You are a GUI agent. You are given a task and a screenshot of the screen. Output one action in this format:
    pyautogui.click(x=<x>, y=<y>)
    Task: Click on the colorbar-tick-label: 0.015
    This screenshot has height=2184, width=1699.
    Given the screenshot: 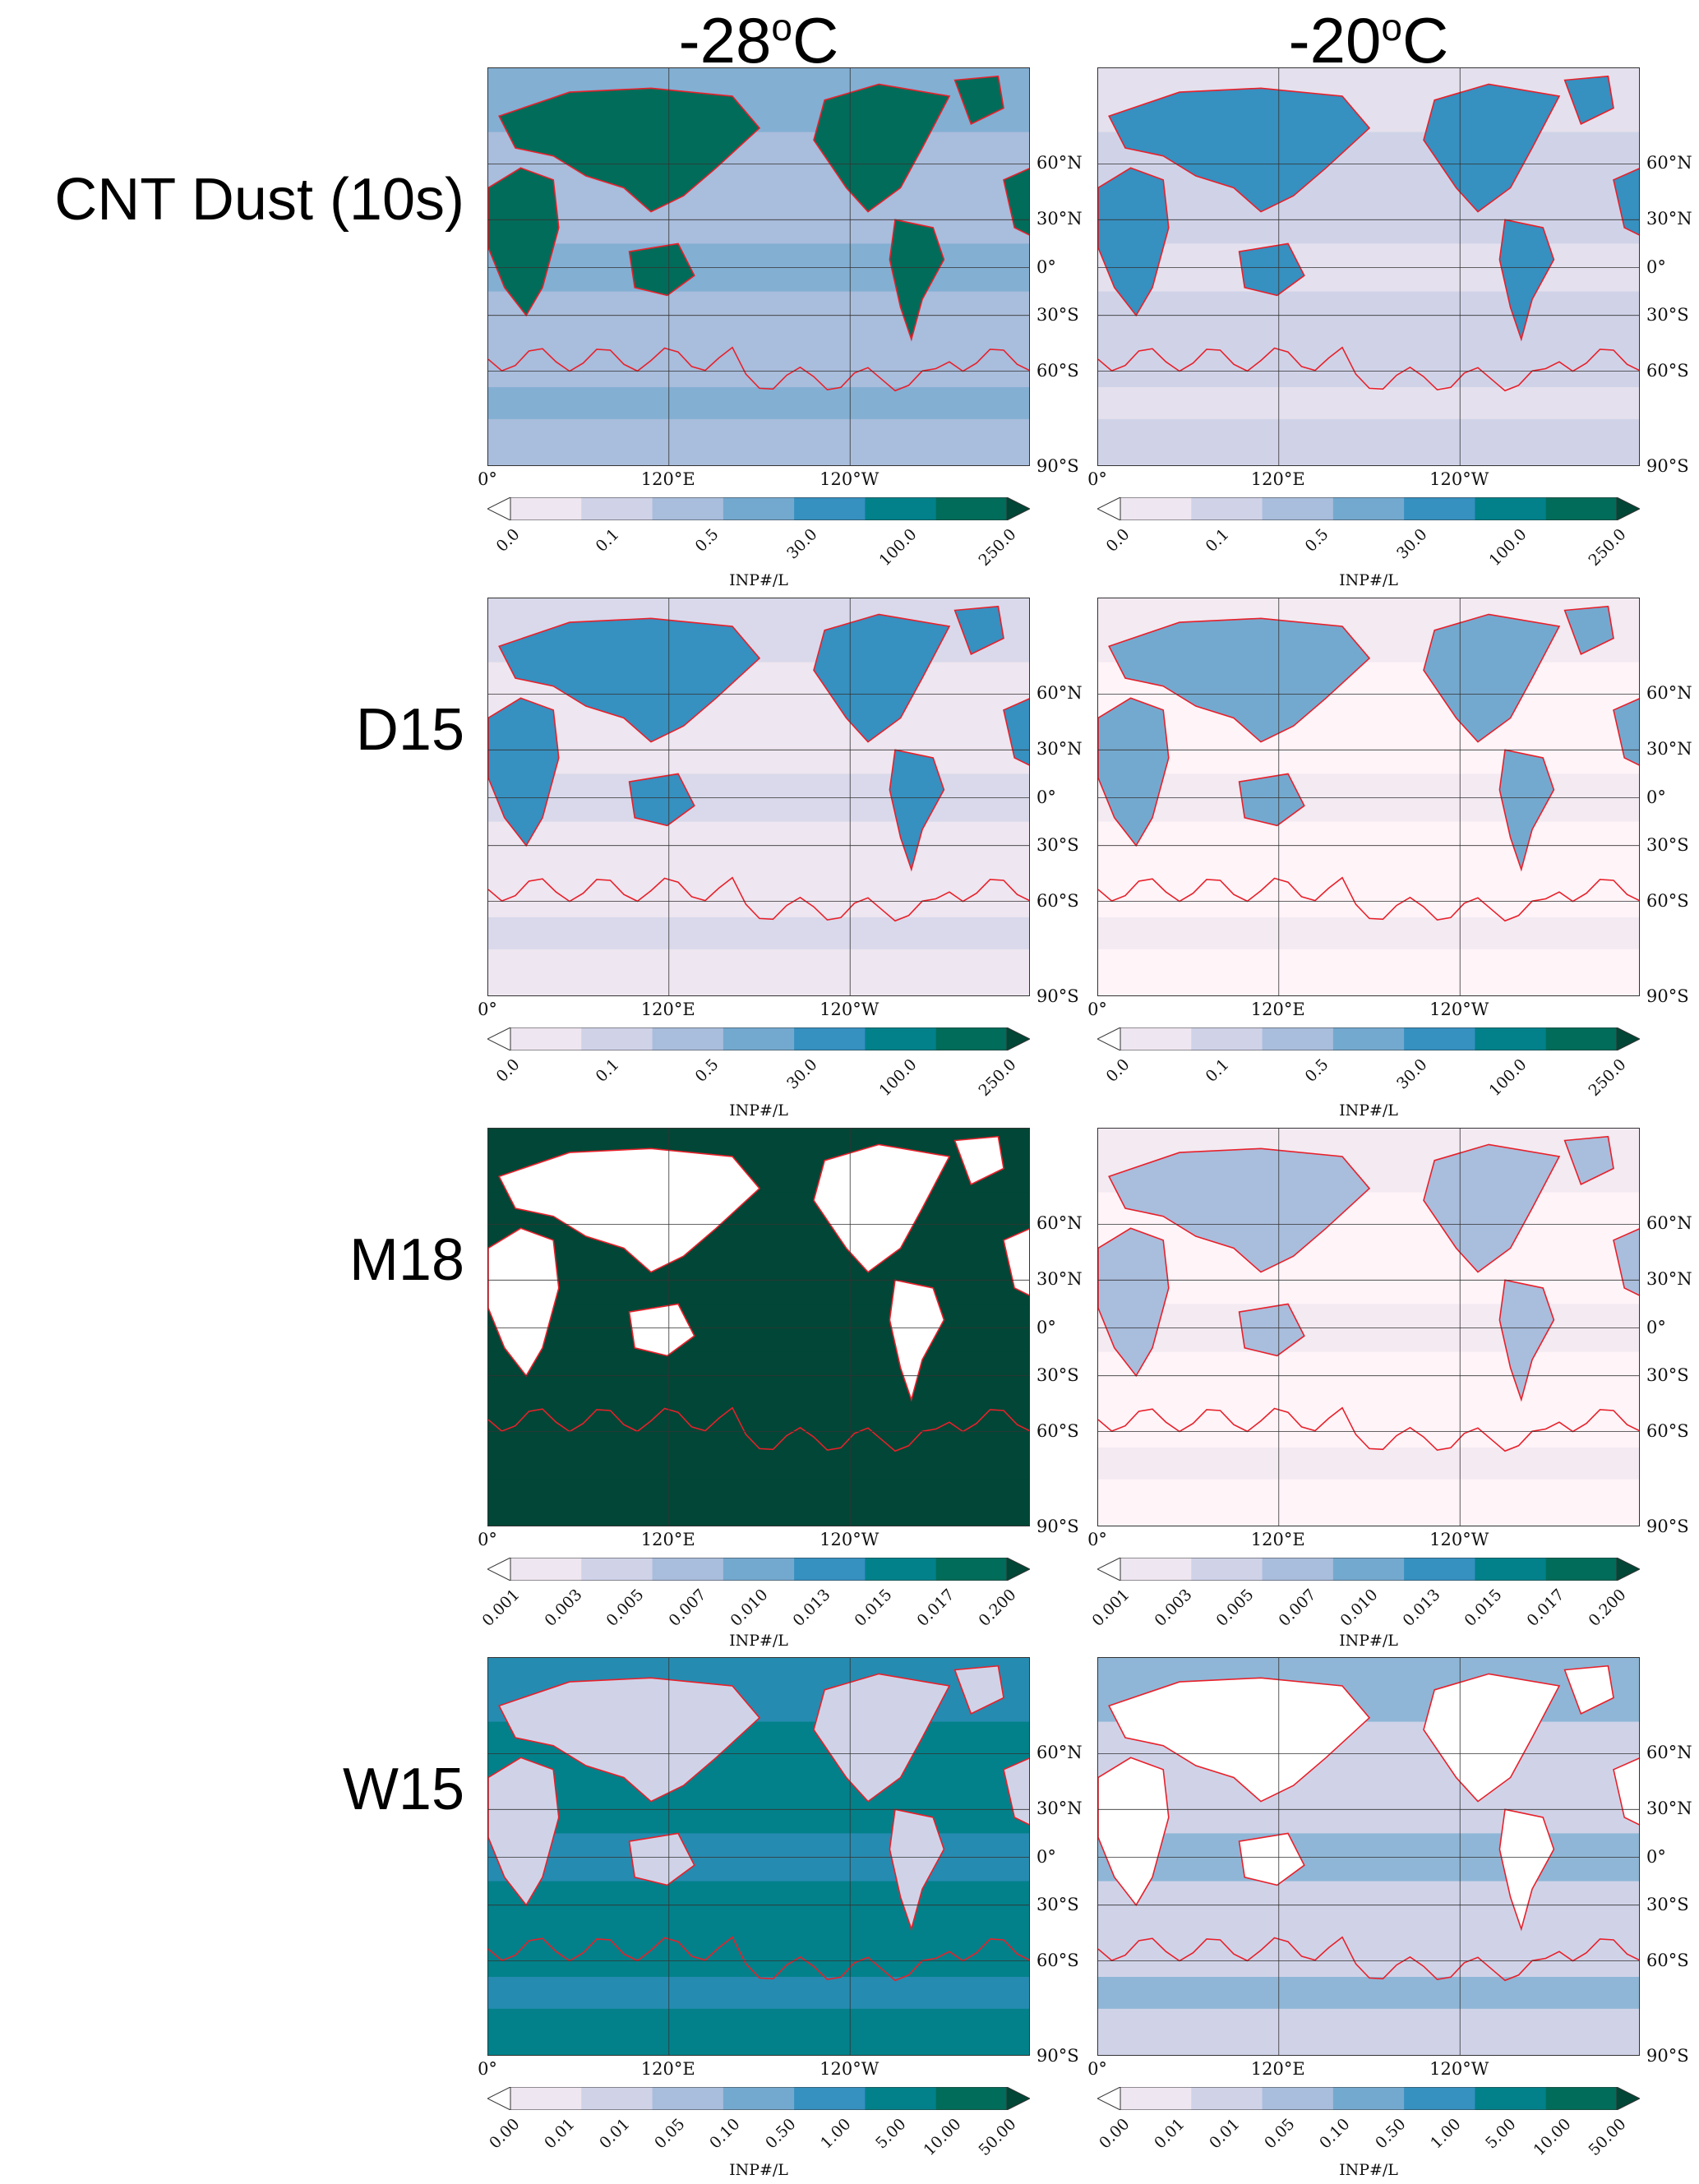 What is the action you would take?
    pyautogui.click(x=874, y=1608)
    